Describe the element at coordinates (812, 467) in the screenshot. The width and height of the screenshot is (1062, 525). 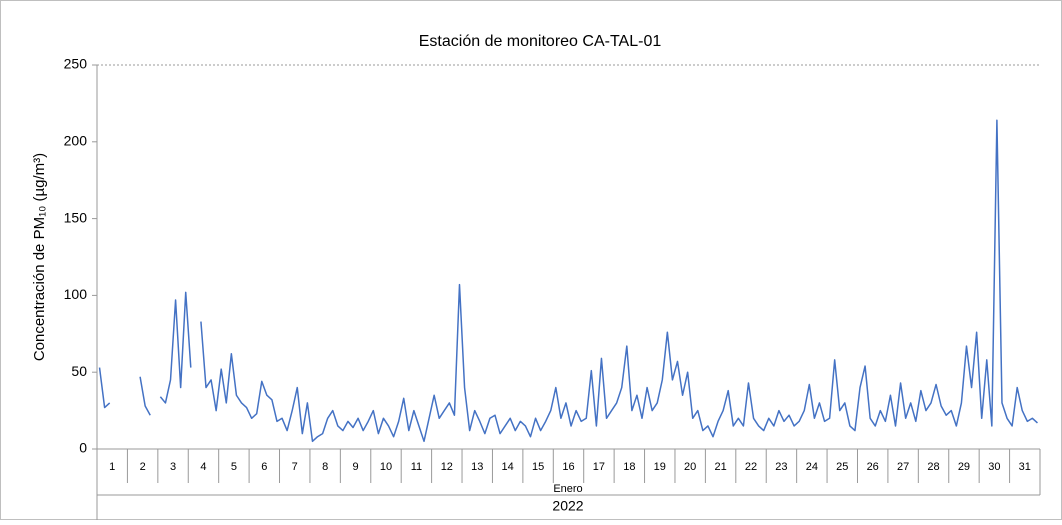
I see `x-tick-label: 24` at that location.